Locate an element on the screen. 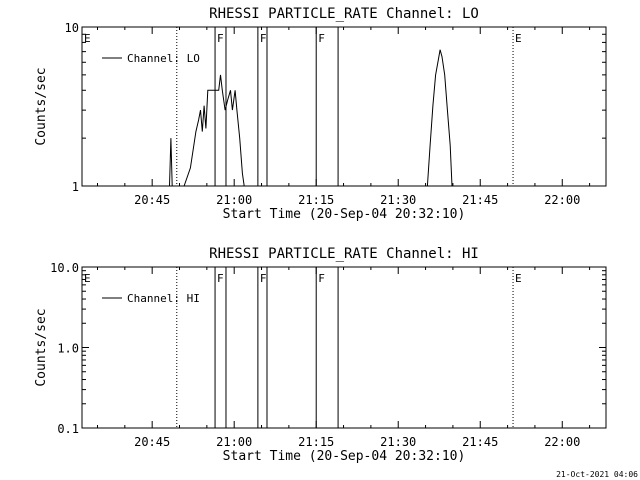 This screenshot has width=640, height=480. legend-entry: Channel: HI is located at coordinates (163, 298).